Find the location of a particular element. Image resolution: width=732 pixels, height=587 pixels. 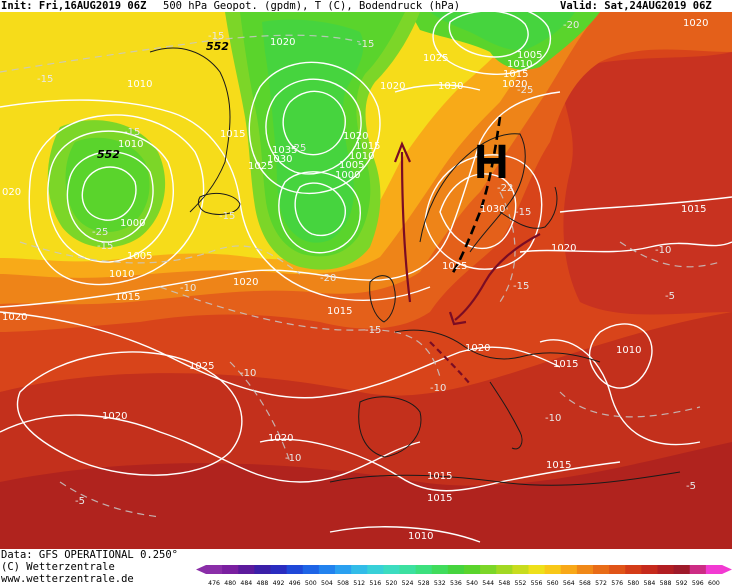

legend-tick-label: 580 is located at coordinates (633, 583).